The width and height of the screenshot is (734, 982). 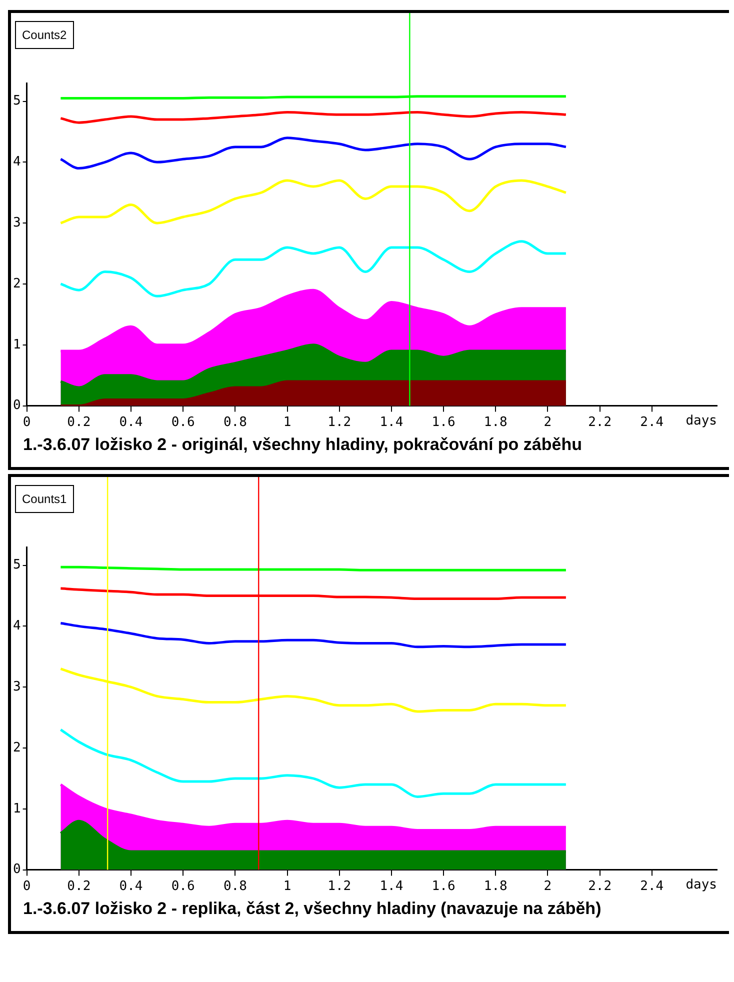 What do you see at coordinates (312, 909) in the screenshot?
I see `text: 1.-3.6.07 ložisko 2 - replika, část 2, všechny hladiny (navazuje na záběh)` at bounding box center [312, 909].